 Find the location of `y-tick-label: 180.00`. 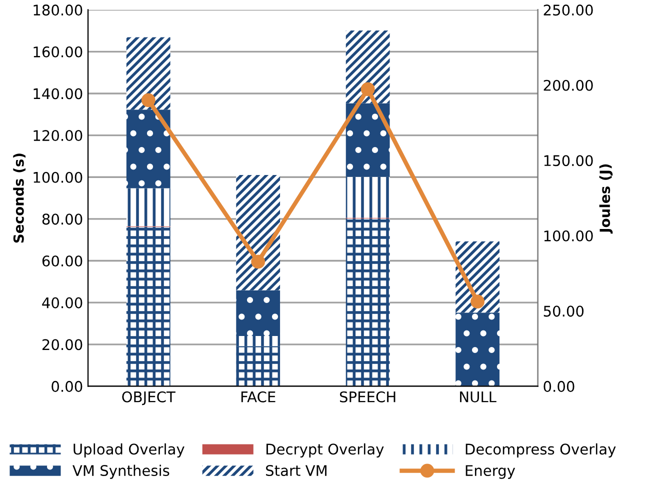

y-tick-label: 180.00 is located at coordinates (58, 10).